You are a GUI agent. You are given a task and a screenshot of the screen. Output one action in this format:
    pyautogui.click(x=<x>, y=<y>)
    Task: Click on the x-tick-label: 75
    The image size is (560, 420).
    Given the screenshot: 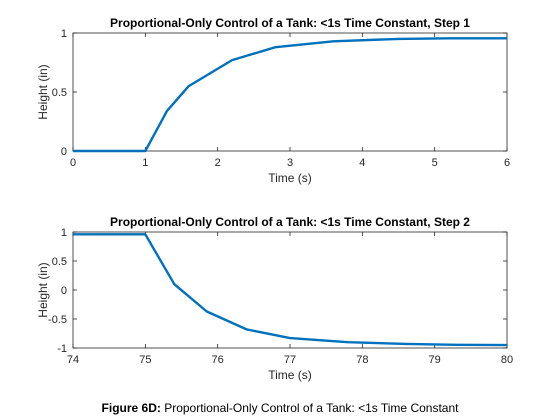 What is the action you would take?
    pyautogui.click(x=145, y=360)
    